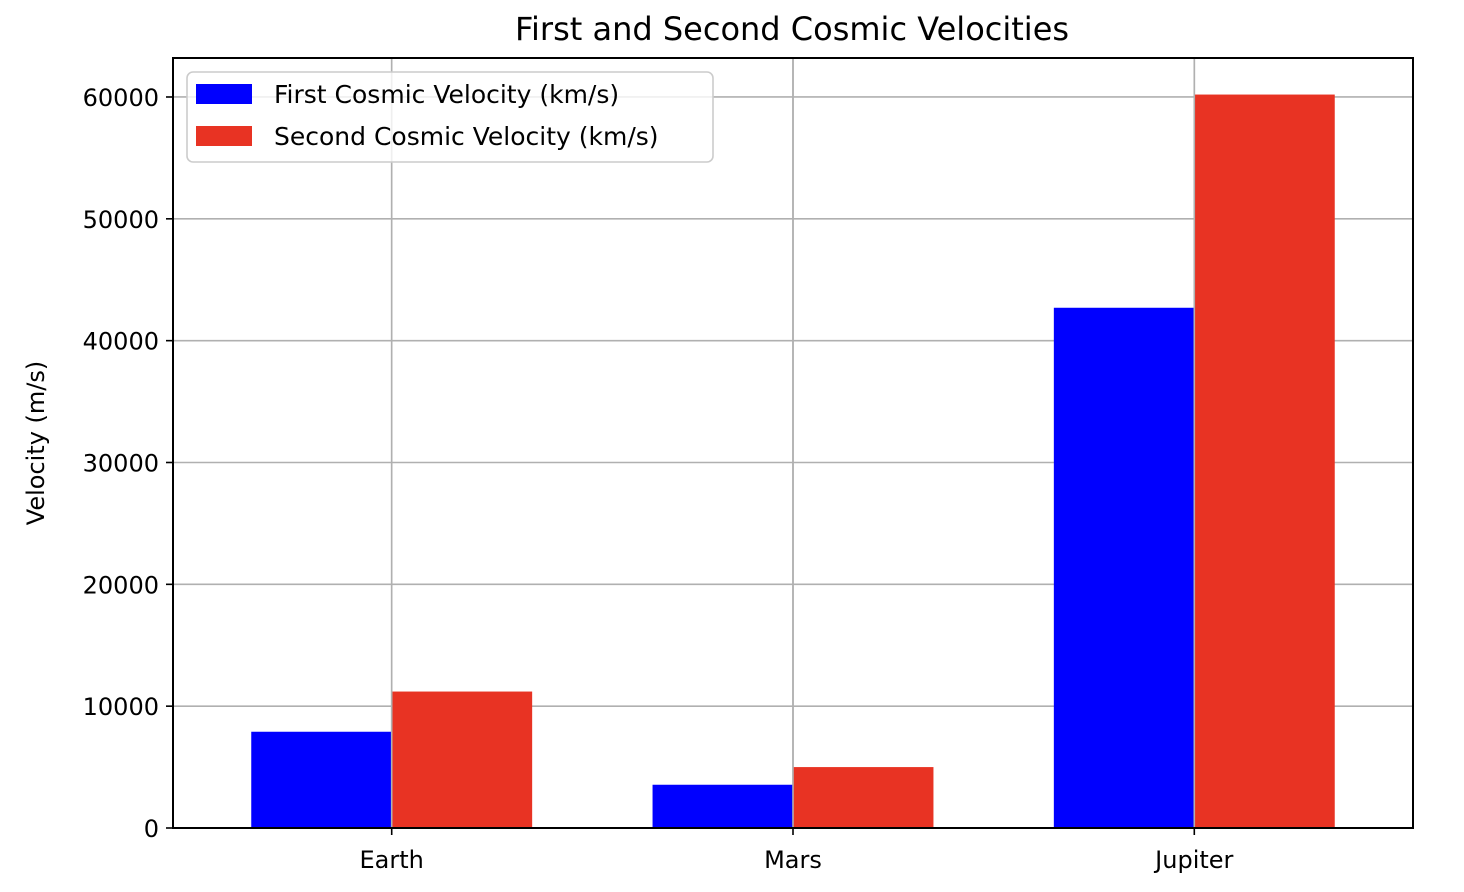 This screenshot has width=1464, height=892. What do you see at coordinates (321, 779) in the screenshot?
I see `bar-first-earth` at bounding box center [321, 779].